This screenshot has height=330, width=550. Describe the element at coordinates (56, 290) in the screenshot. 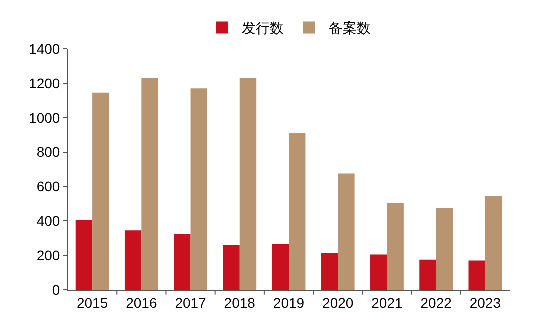

I see `y-tick-label: 0` at that location.